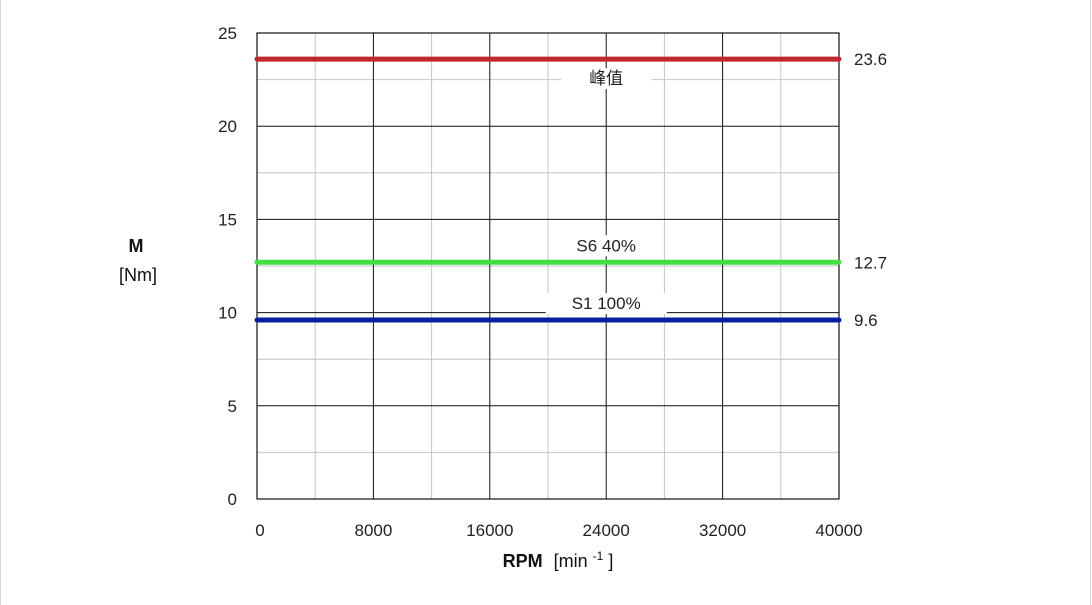  I want to click on x-tick-labels: 0 8000 16000 24000 32000 40000, so click(558, 530).